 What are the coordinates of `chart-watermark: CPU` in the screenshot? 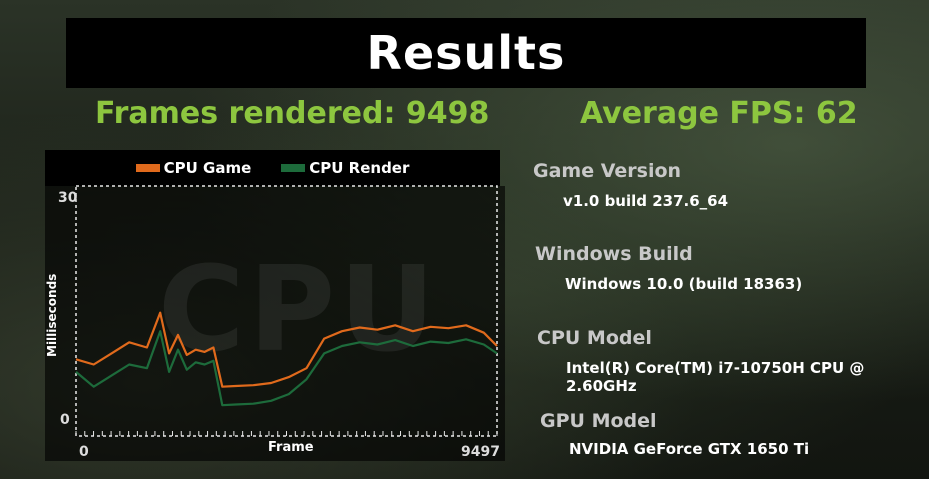 It's located at (298, 309).